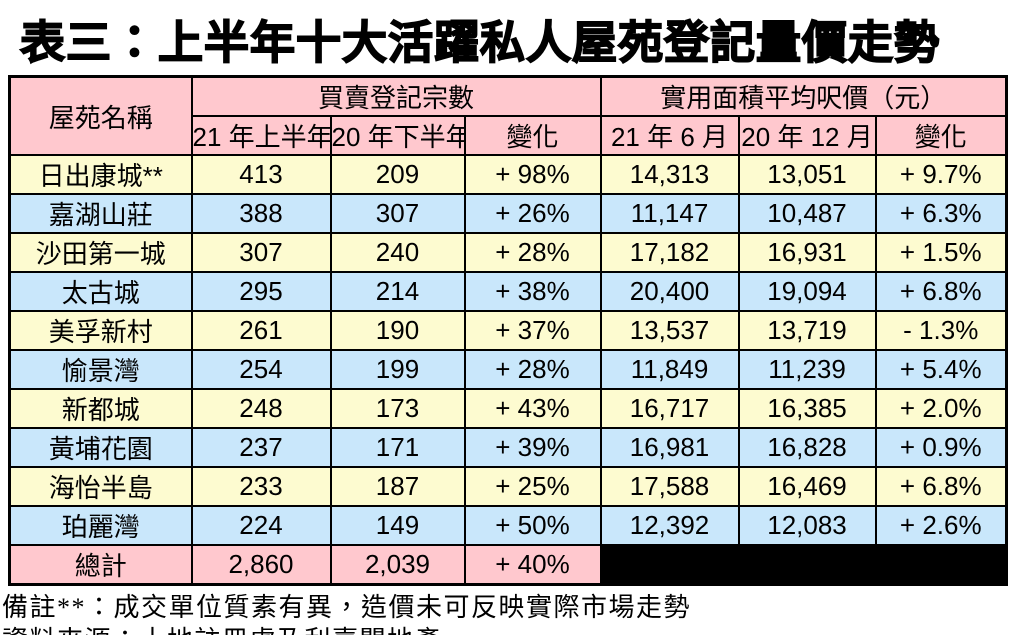 The width and height of the screenshot is (1012, 635). Describe the element at coordinates (532, 525) in the screenshot. I see `reg-change-cell: + 50%` at that location.